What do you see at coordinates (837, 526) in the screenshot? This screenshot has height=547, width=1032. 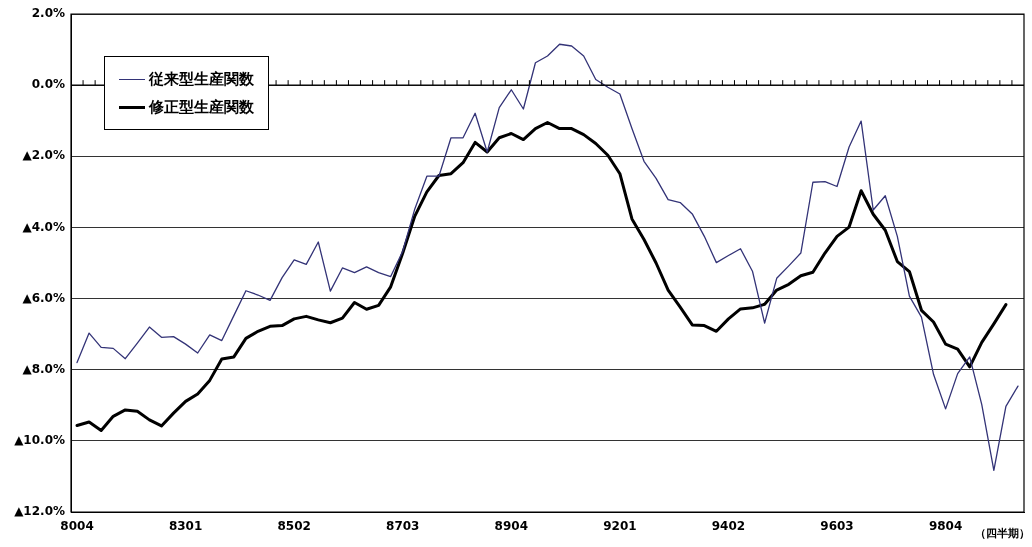 I see `x-tick-label: 9603` at bounding box center [837, 526].